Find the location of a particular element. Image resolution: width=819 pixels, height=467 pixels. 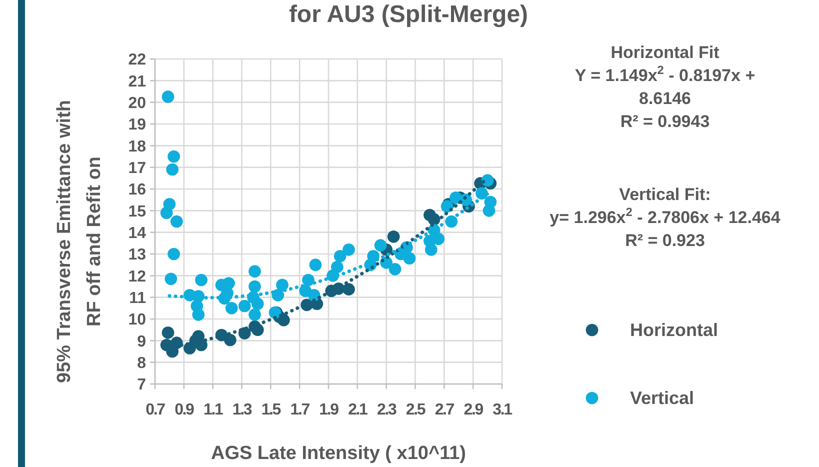

text: Vertical Fit: y= 1.296x$^{2}$ - 2.7806x + 12.464 R² = 0.923 is located at coordinates (665, 217).